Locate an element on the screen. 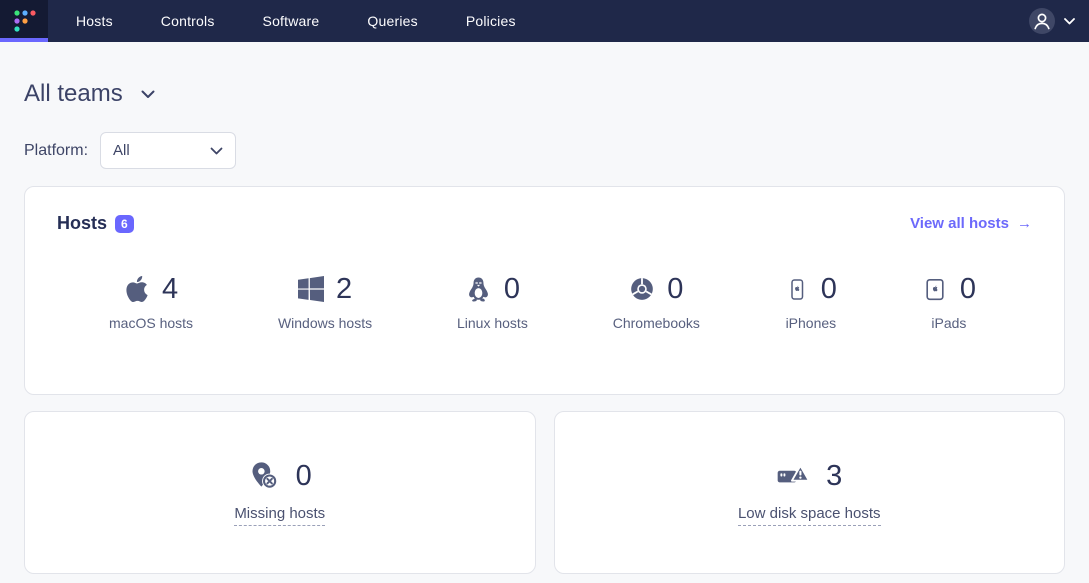 This screenshot has height=583, width=1089. nav-items: Hosts Controls Software Queries Policies is located at coordinates (296, 21).